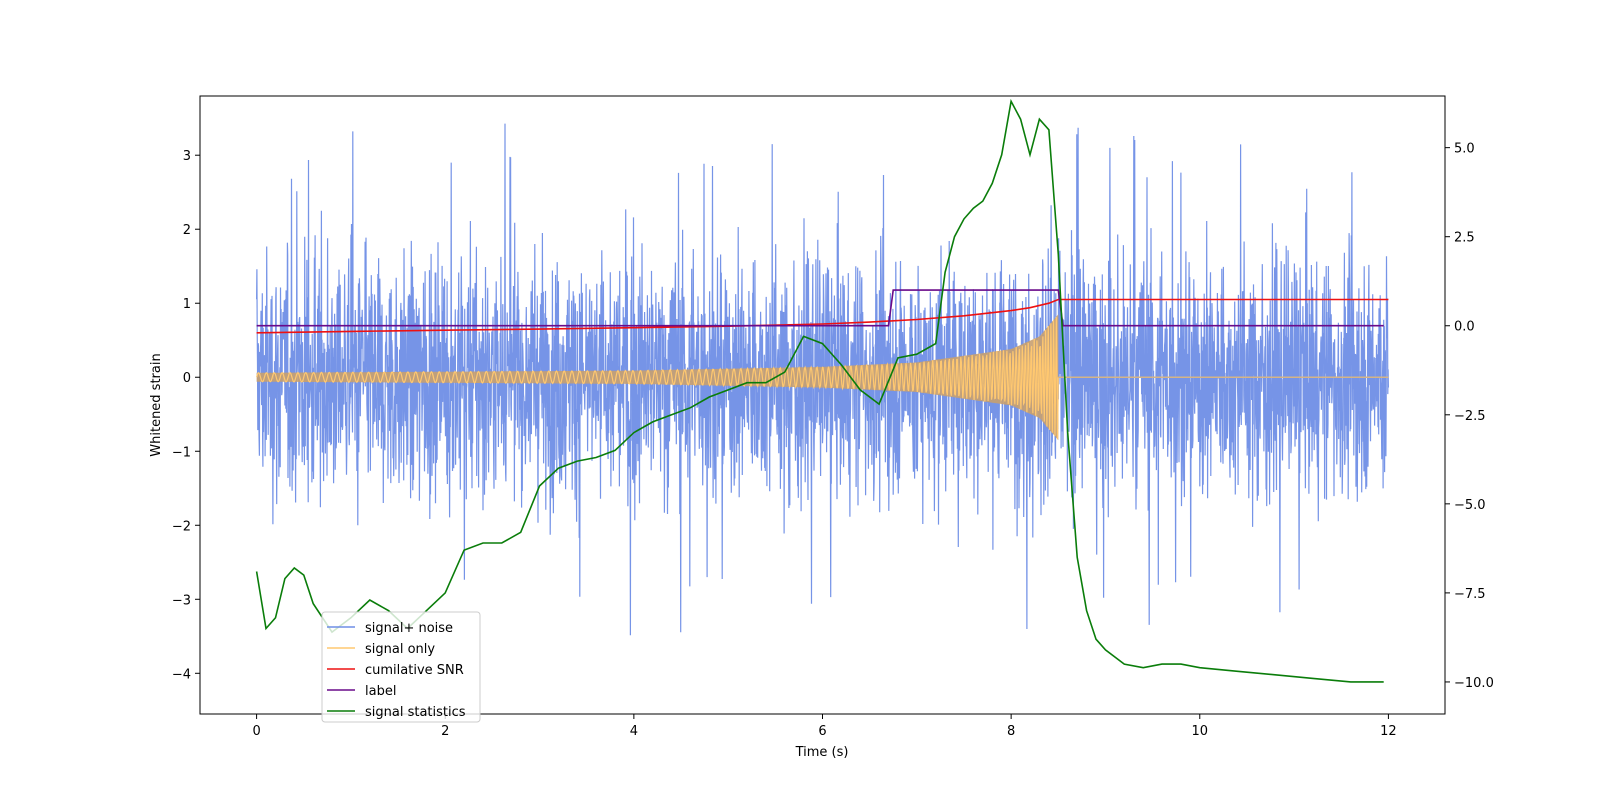 The height and width of the screenshot is (800, 1600). I want to click on x-tick-label: 2, so click(445, 731).